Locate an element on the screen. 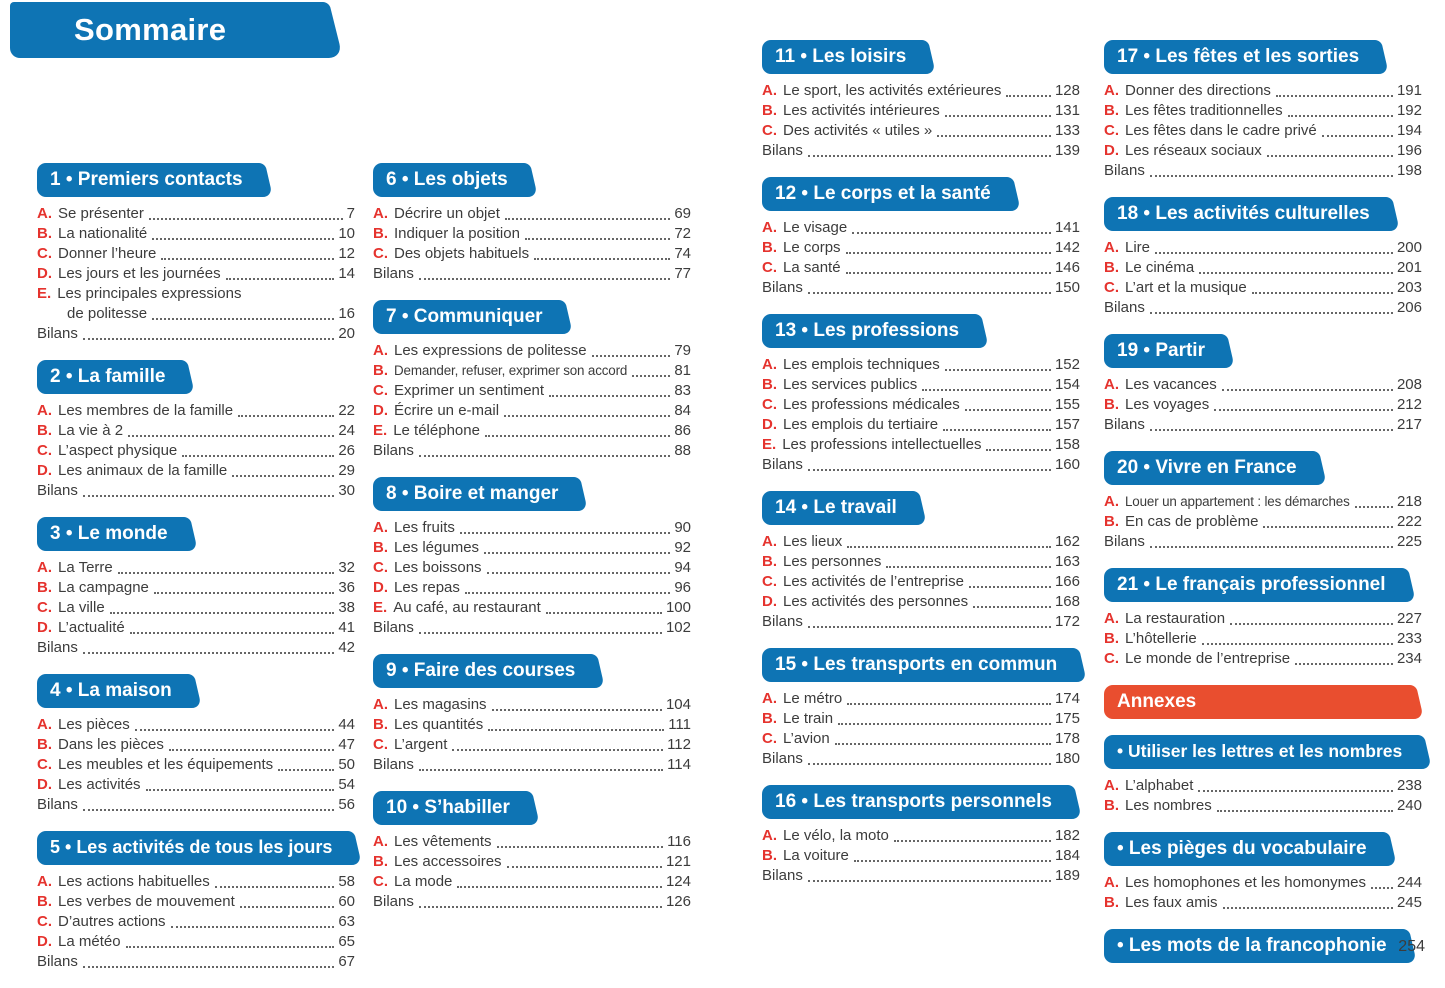 This screenshot has height=988, width=1445. item-title: En cas de problème is located at coordinates (1192, 521).